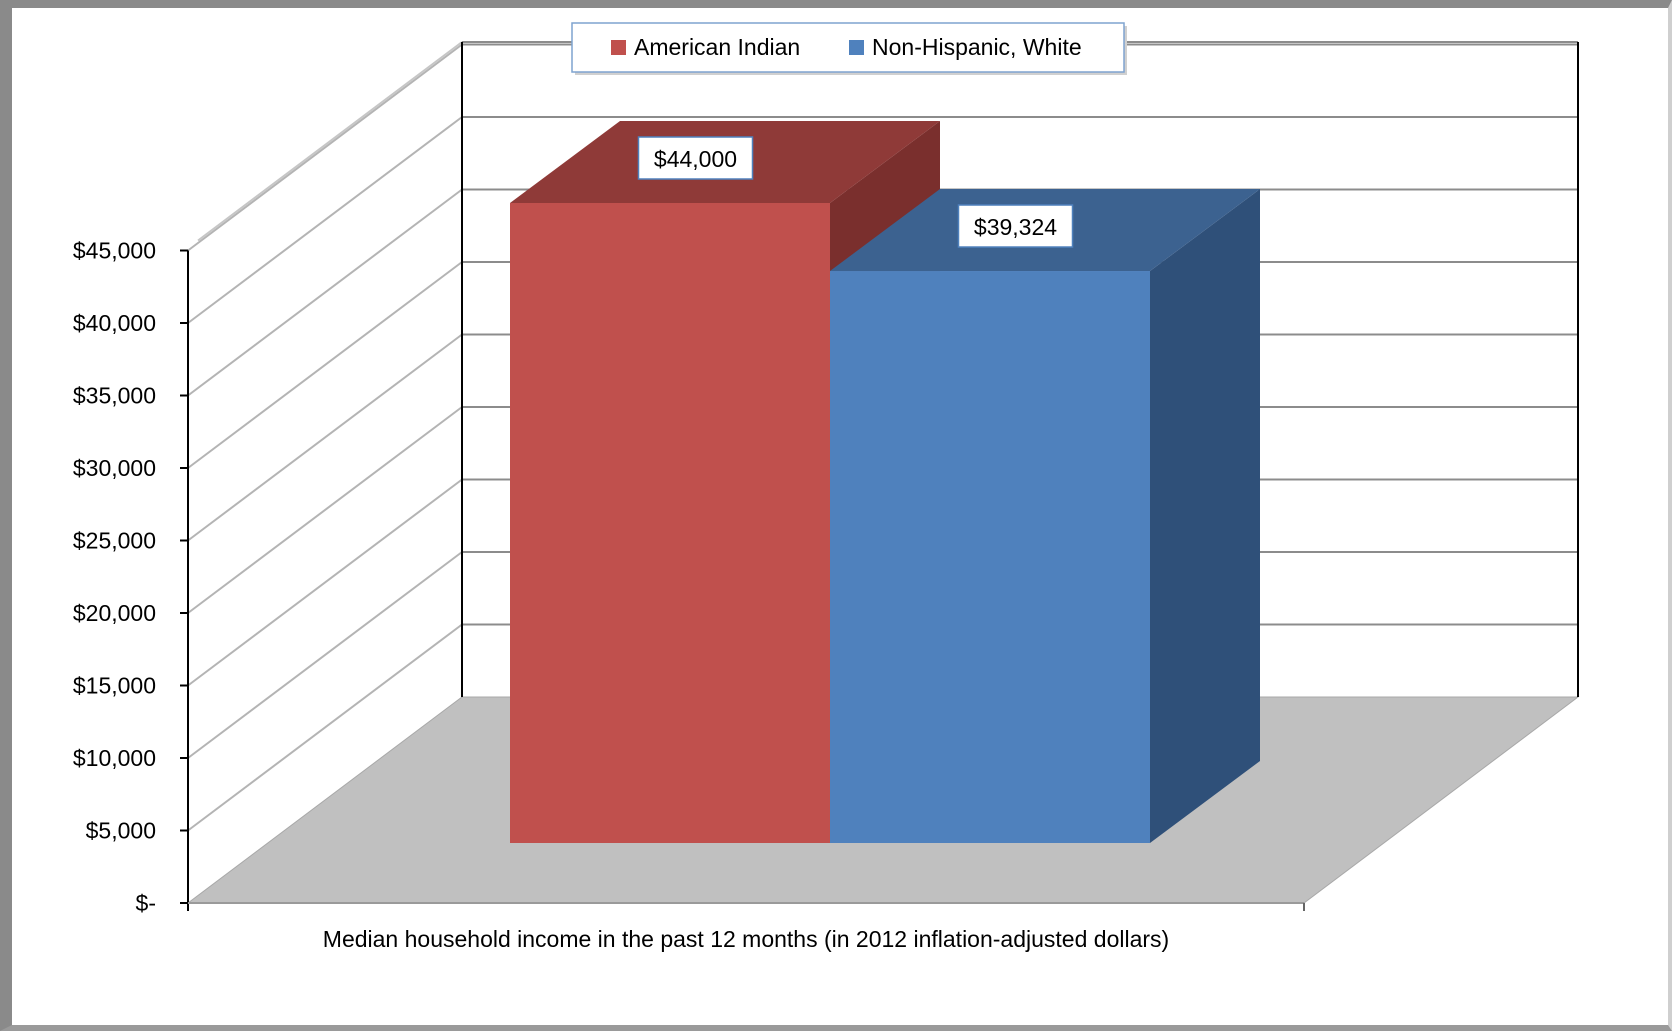 This screenshot has width=1672, height=1031. What do you see at coordinates (717, 47) in the screenshot?
I see `legend-label: American Indian` at bounding box center [717, 47].